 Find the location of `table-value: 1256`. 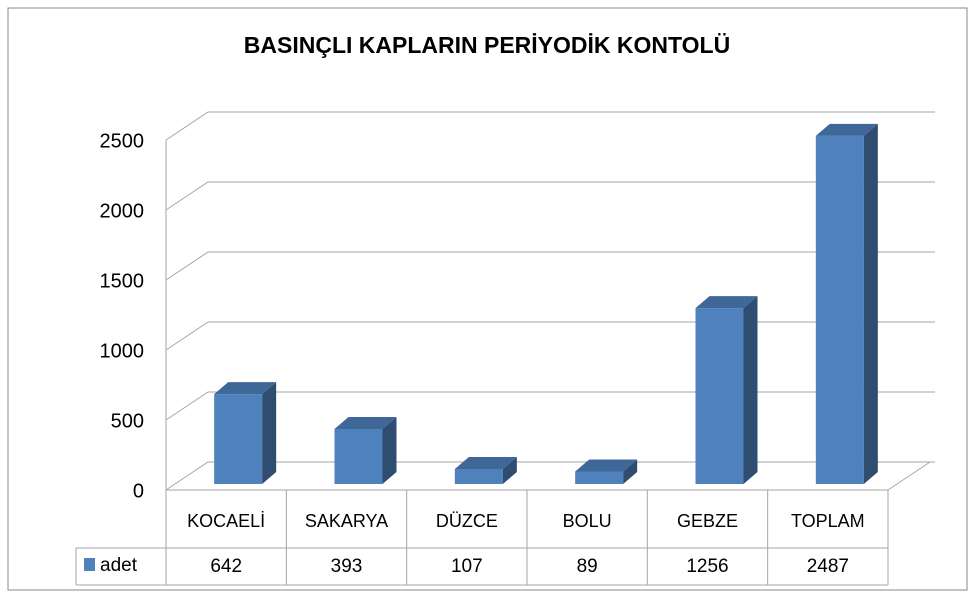

table-value: 1256 is located at coordinates (707, 566).